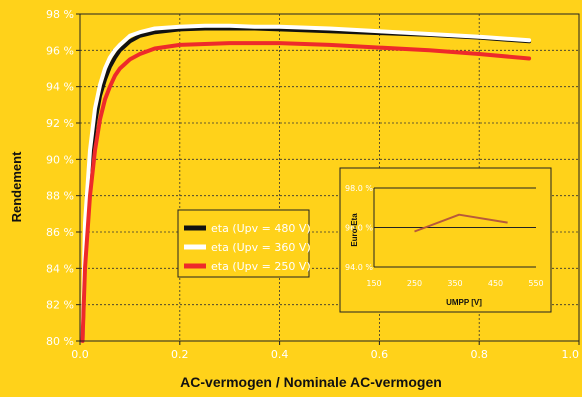 The width and height of the screenshot is (582, 397). Describe the element at coordinates (60, 232) in the screenshot. I see `y-tick-label: 86 %` at that location.